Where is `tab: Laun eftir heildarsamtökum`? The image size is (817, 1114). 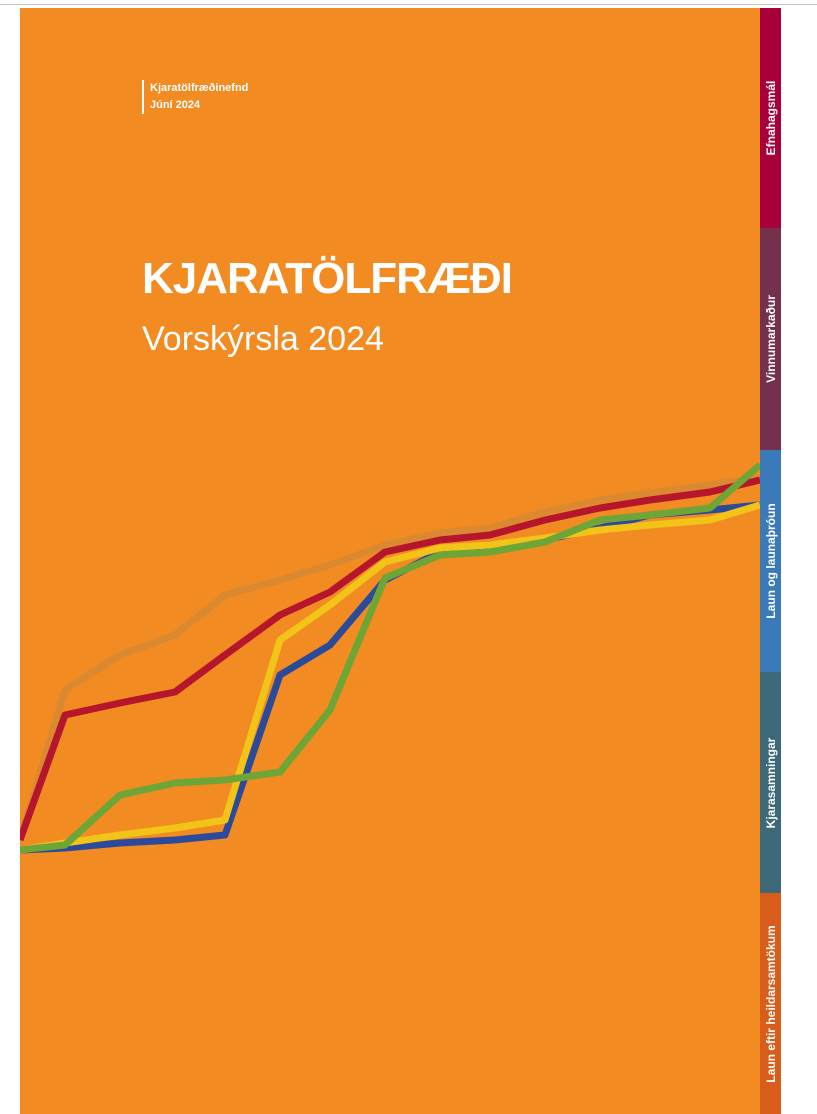 tab: Laun eftir heildarsamtökum is located at coordinates (770, 1003).